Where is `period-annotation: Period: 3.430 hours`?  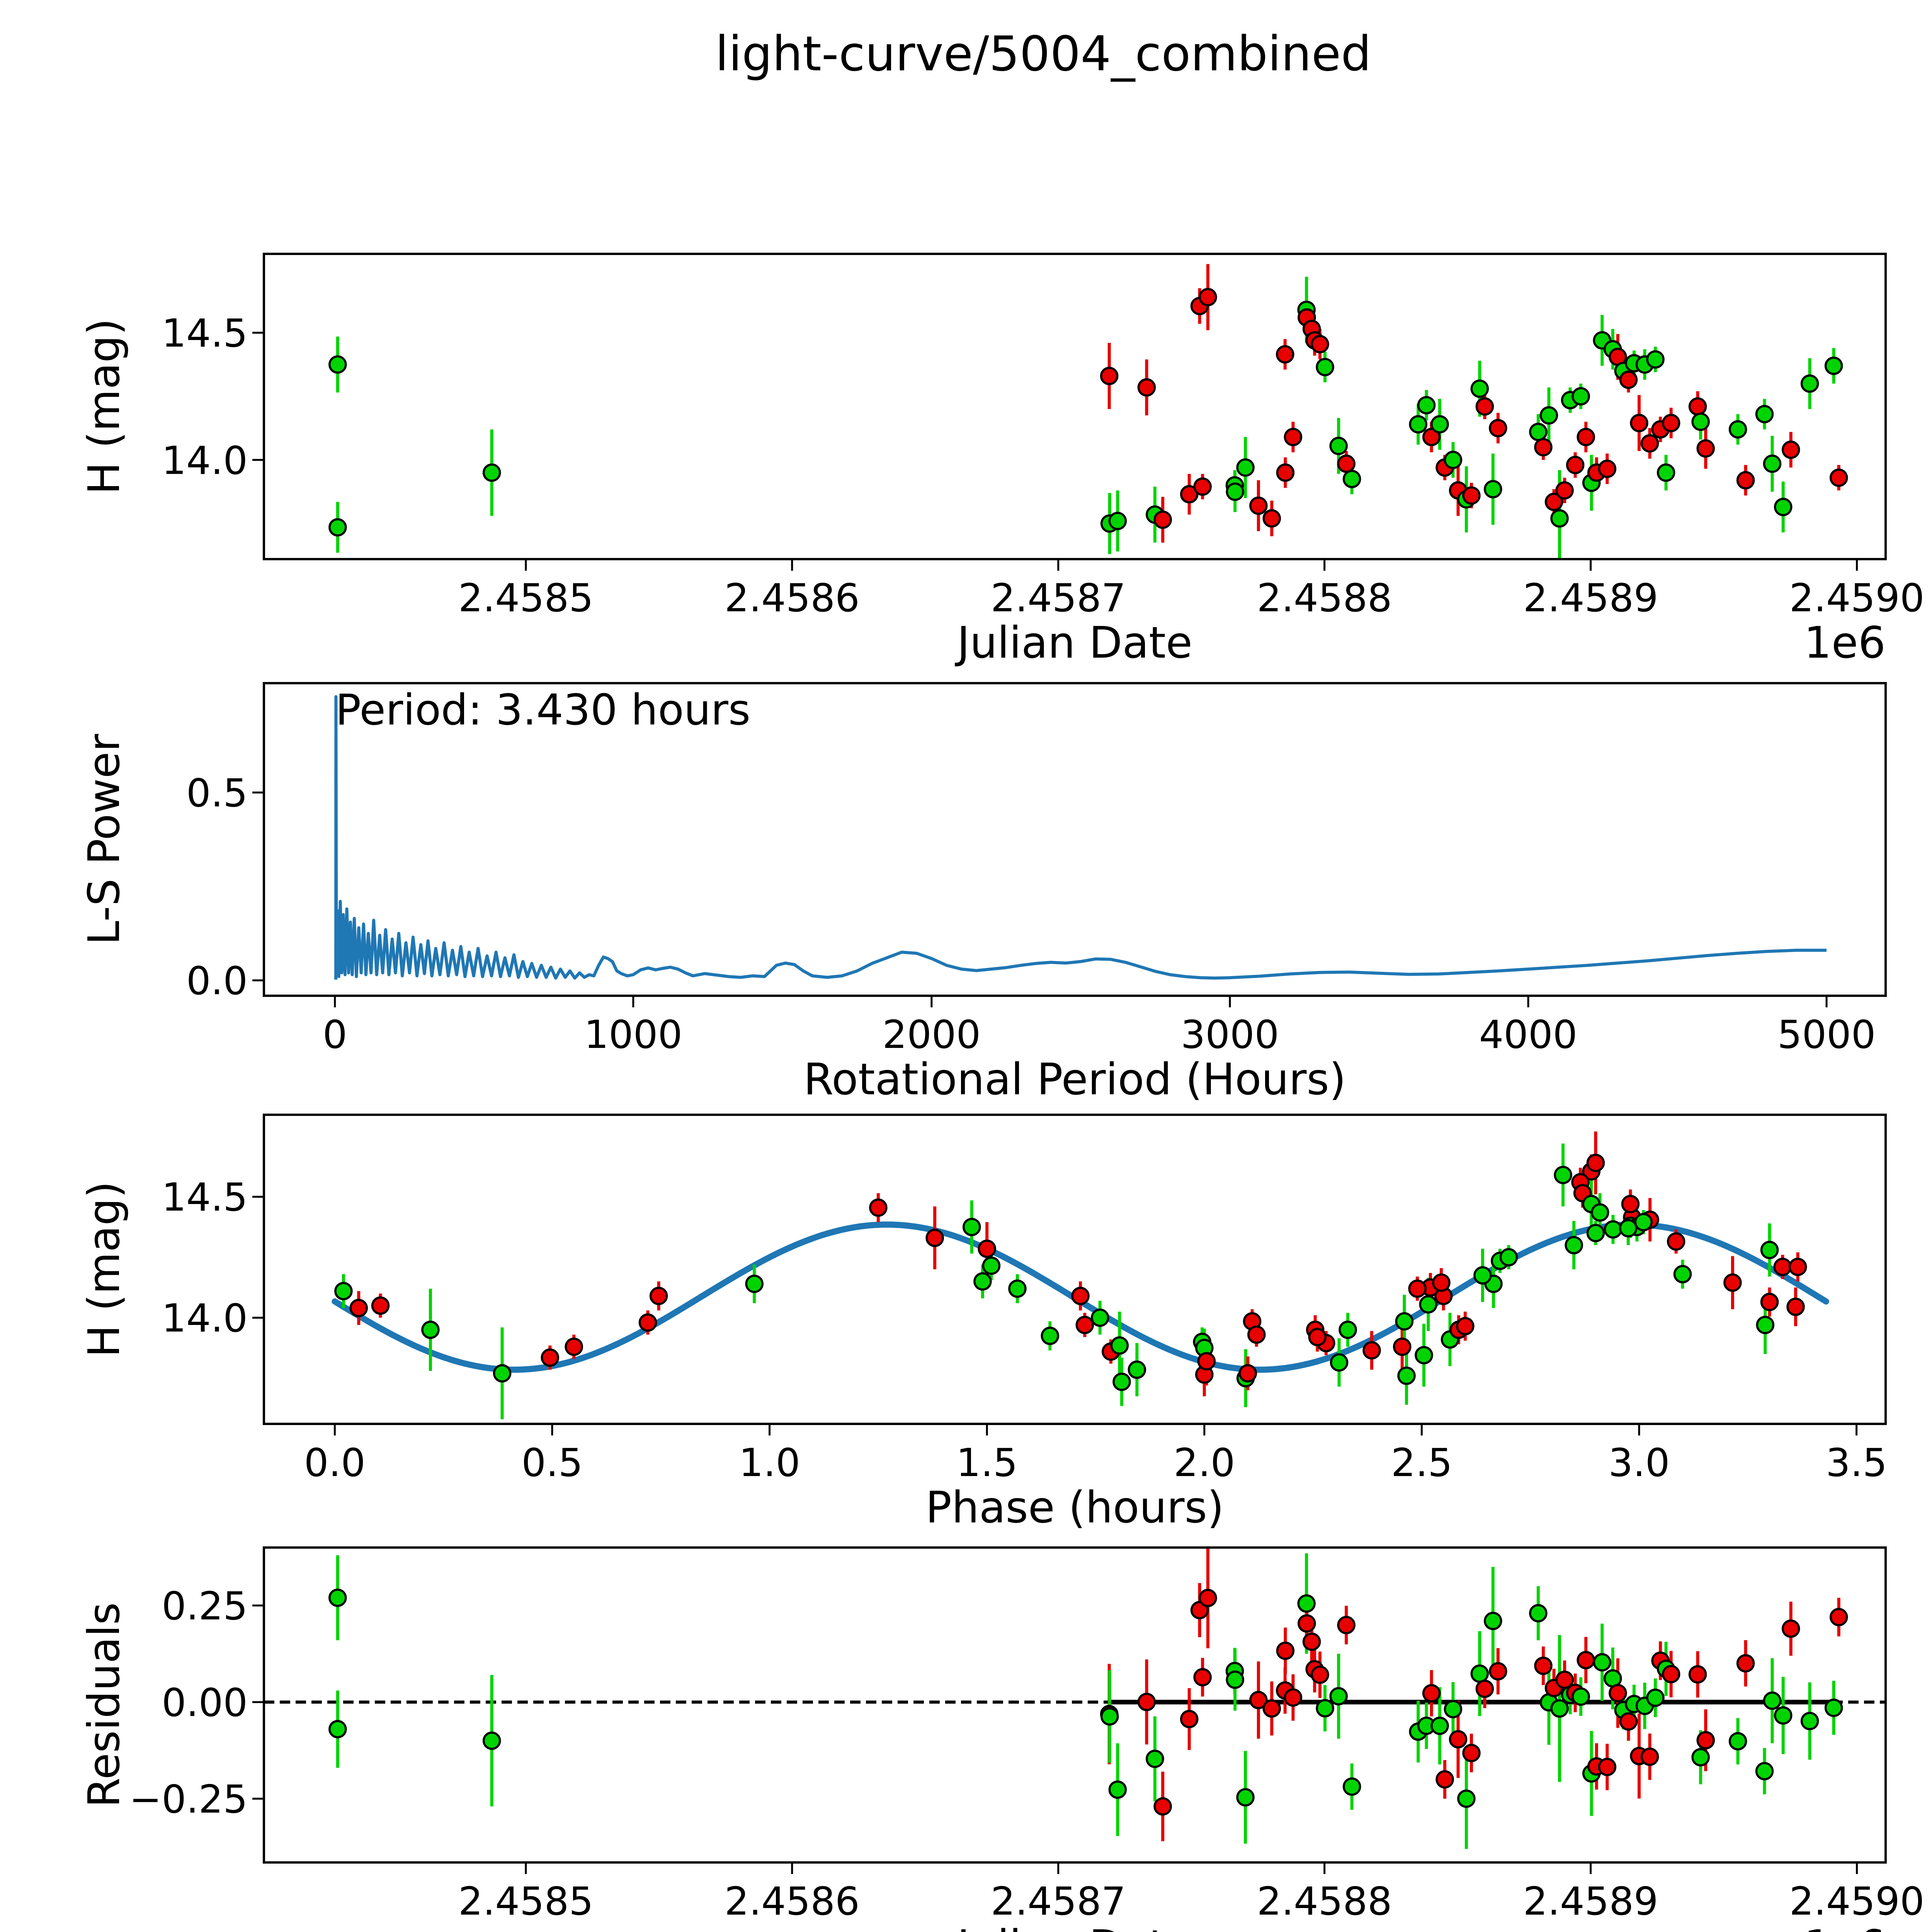
period-annotation: Period: 3.430 hours is located at coordinates (542, 710).